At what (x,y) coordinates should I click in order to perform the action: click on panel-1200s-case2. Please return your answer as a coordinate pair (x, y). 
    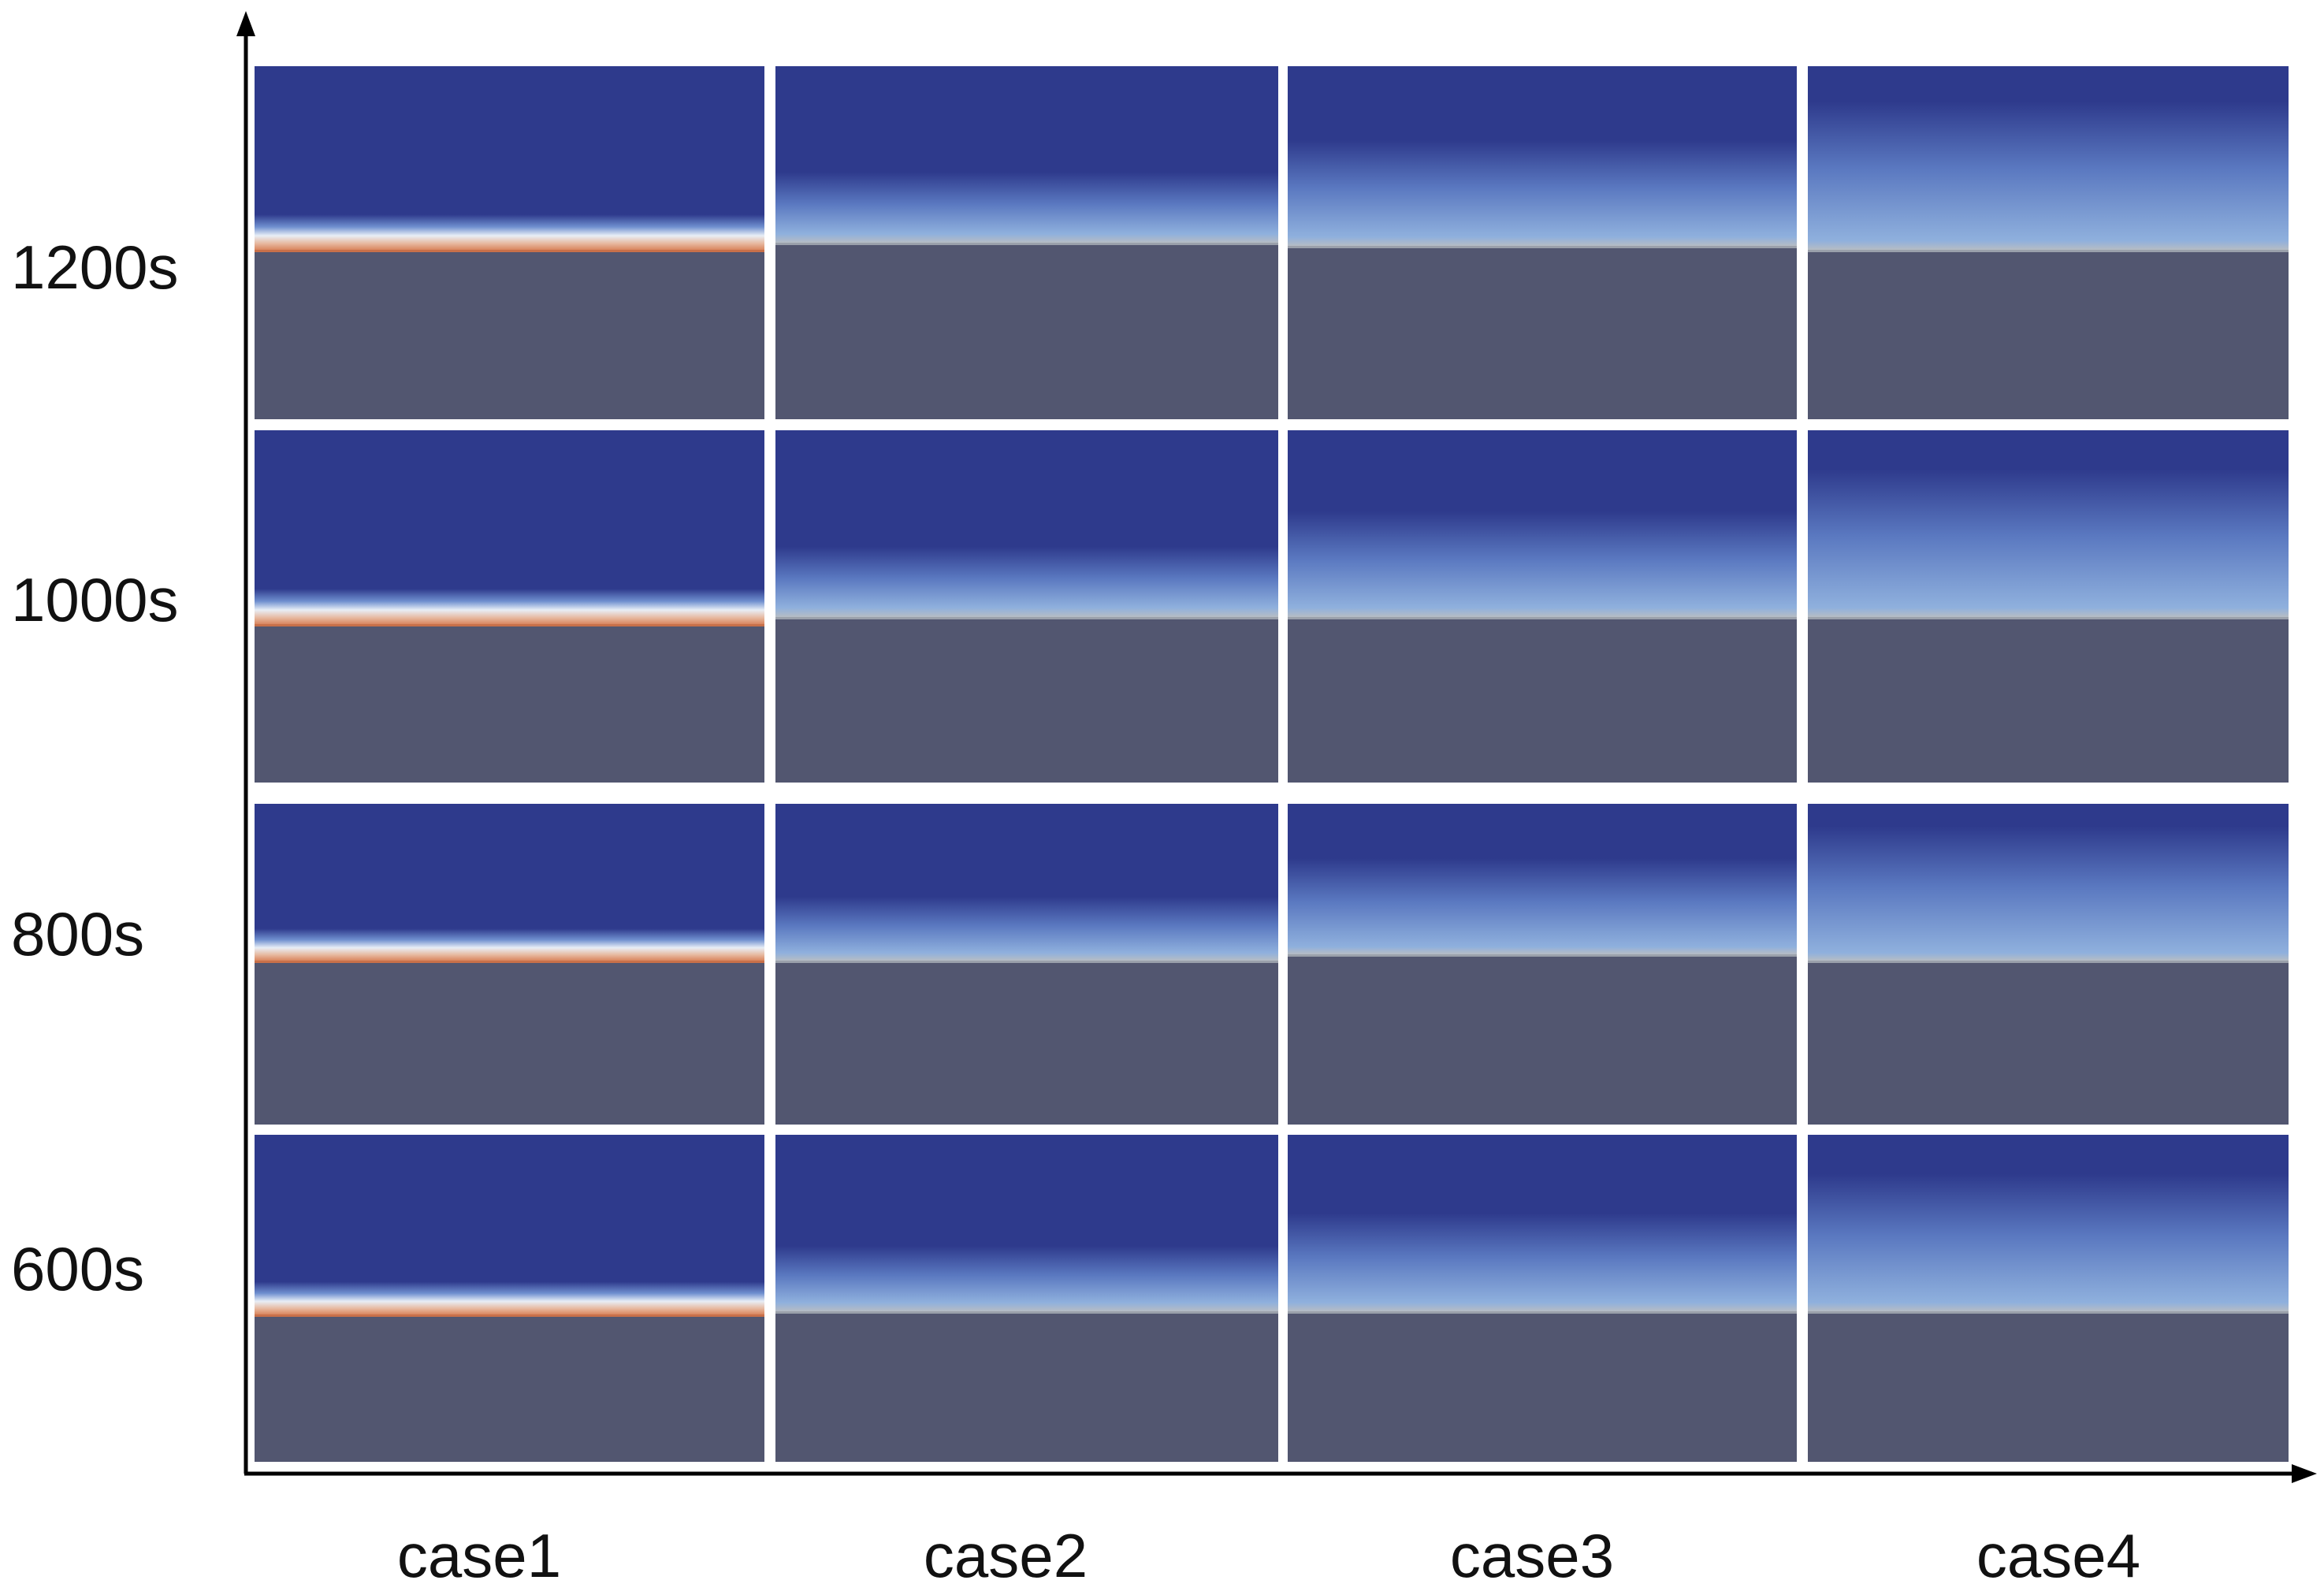
    Looking at the image, I should click on (1026, 243).